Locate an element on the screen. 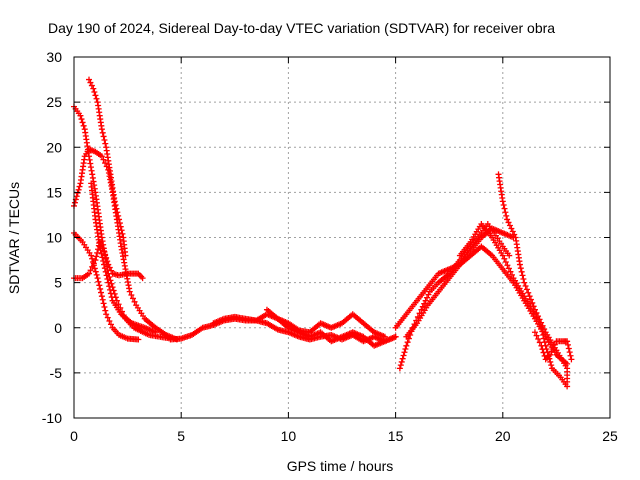 The height and width of the screenshot is (480, 640). y-tick-label: 25 is located at coordinates (54, 102).